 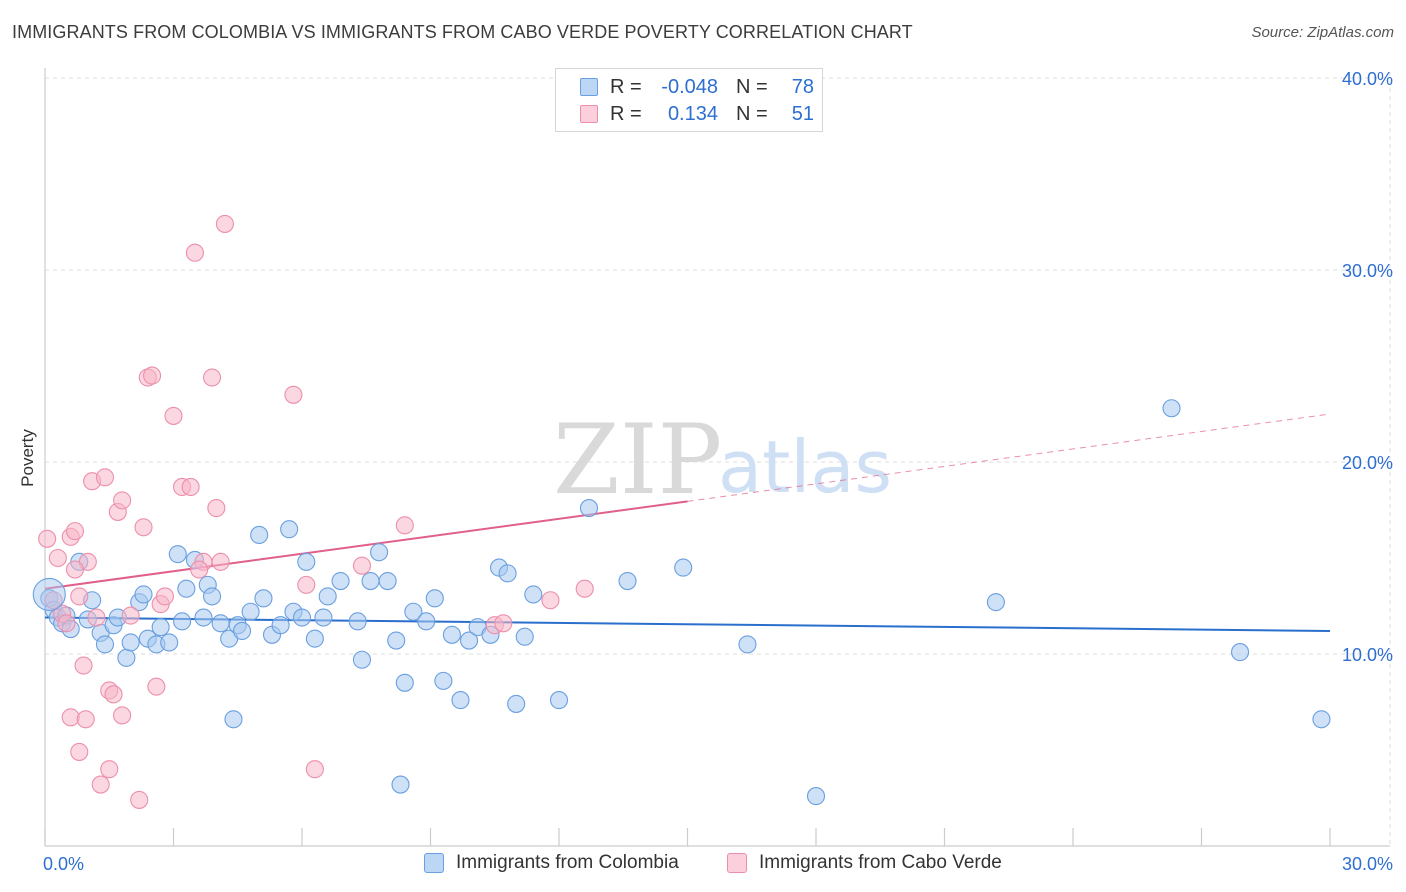 I want to click on series-swatch-colombia, so click(x=434, y=863).